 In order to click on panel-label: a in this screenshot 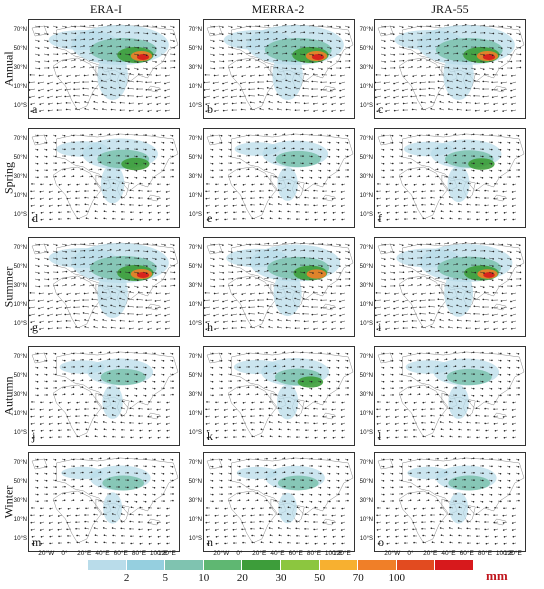, I will do `click(35, 109)`.